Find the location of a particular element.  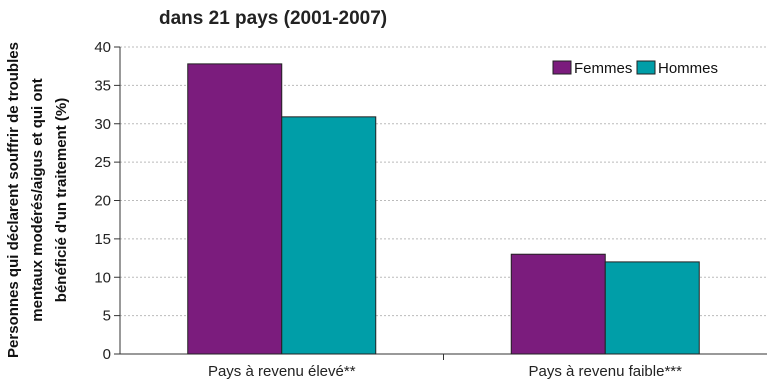

y-tick-label: 15 is located at coordinates (102, 239).